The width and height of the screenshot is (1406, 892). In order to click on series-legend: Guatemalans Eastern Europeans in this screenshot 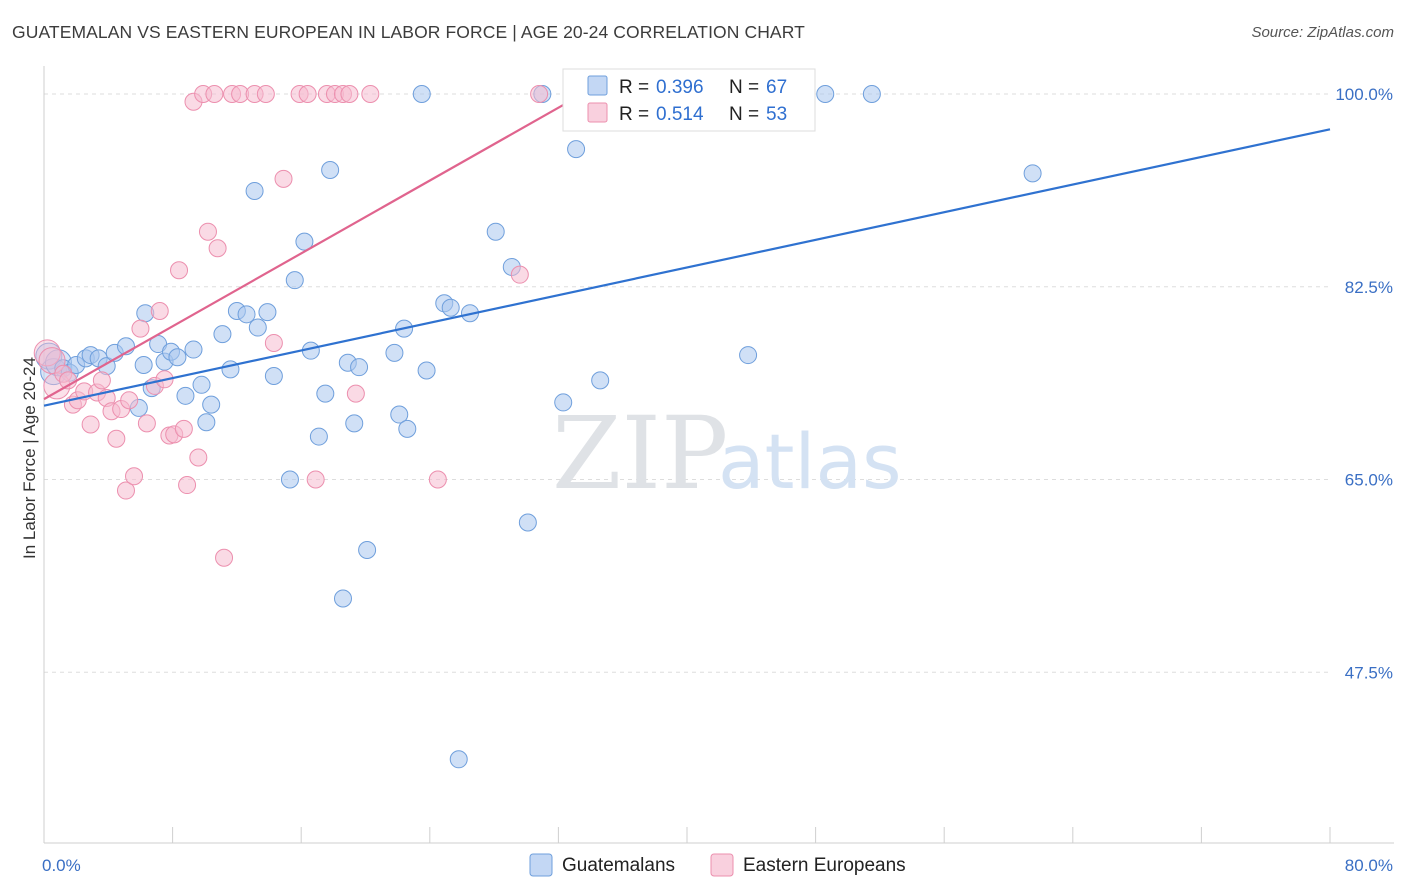, I will do `click(717, 865)`.